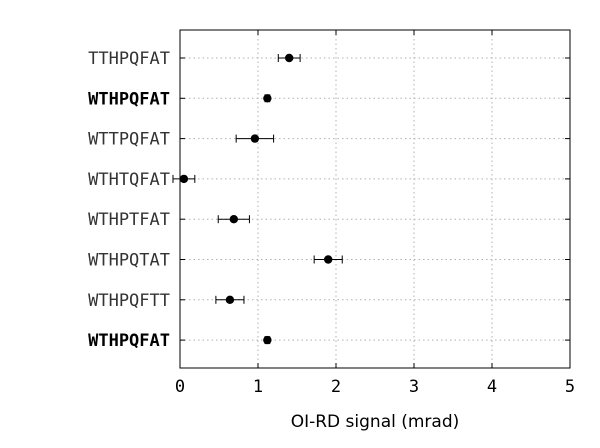  What do you see at coordinates (336, 387) in the screenshot?
I see `x-tick-label: 2` at bounding box center [336, 387].